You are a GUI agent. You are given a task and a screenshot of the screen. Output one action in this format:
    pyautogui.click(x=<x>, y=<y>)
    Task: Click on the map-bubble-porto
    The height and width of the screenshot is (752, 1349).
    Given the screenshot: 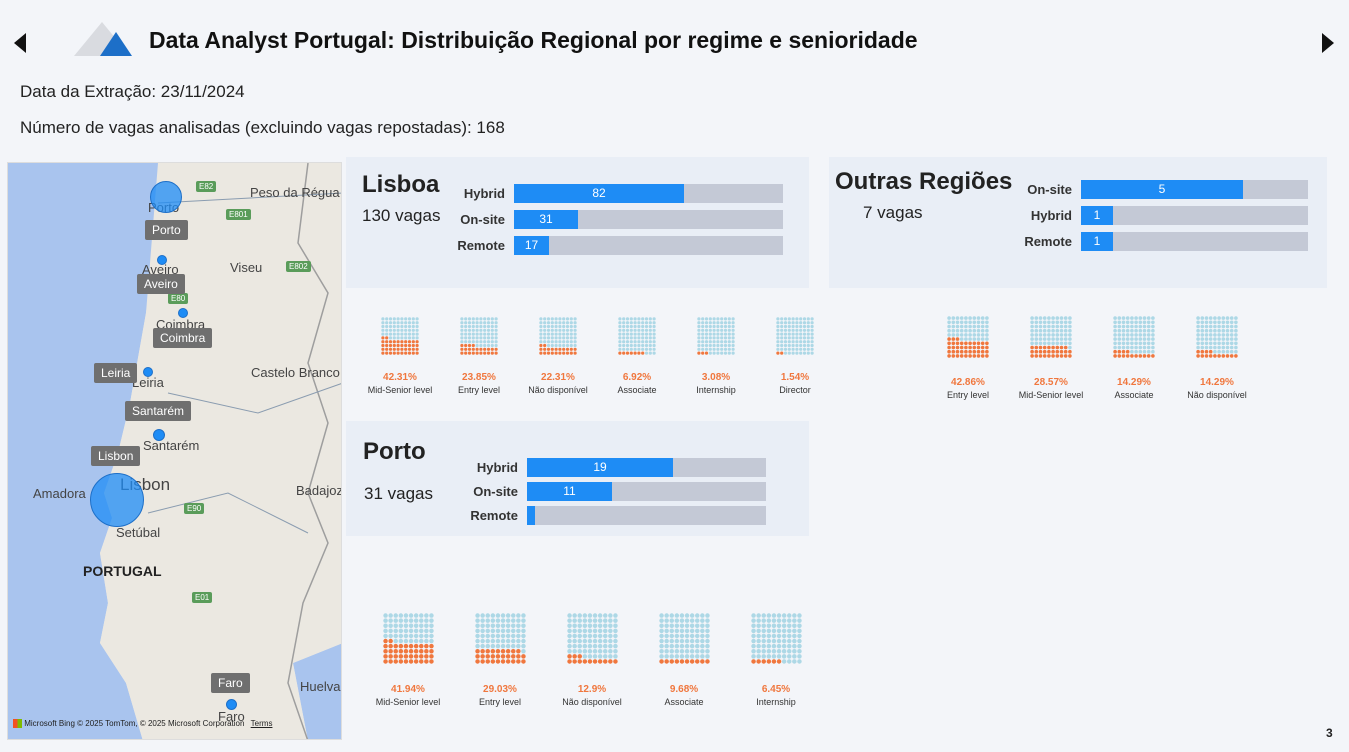 What is the action you would take?
    pyautogui.click(x=166, y=197)
    